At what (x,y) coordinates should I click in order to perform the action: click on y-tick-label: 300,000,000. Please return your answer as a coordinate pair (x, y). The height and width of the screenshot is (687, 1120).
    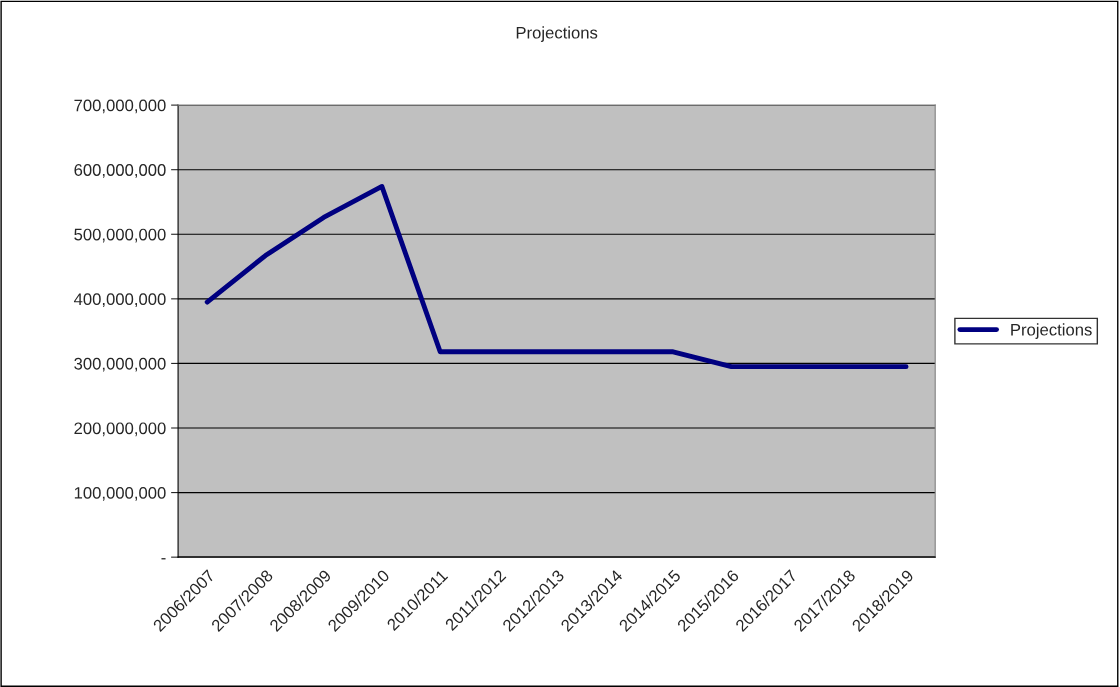
    Looking at the image, I should click on (120, 364).